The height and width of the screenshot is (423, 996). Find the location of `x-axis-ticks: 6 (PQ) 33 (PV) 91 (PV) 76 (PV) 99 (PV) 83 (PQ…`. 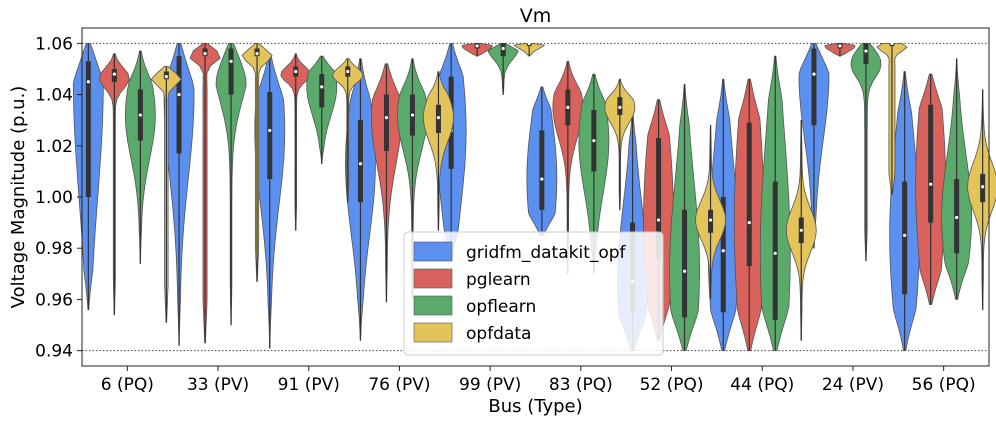

x-axis-ticks: 6 (PQ) 33 (PV) 91 (PV) 76 (PV) 99 (PV) 83 (PQ… is located at coordinates (538, 380).